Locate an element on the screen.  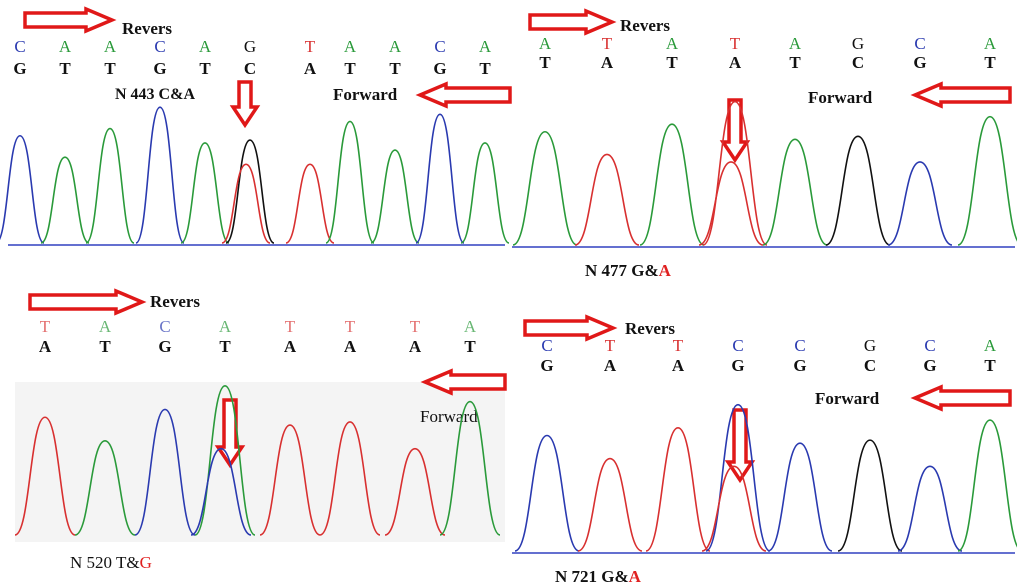
mutation-position: N 443 C& is located at coordinates (149, 94).